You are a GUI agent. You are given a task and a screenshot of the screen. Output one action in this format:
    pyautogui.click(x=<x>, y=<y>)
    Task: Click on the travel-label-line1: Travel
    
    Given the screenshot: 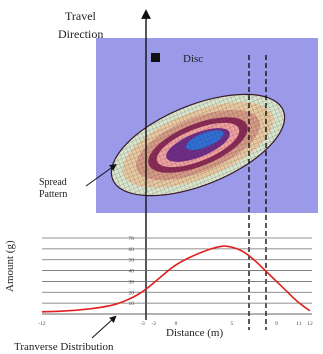 What is the action you would take?
    pyautogui.click(x=81, y=16)
    